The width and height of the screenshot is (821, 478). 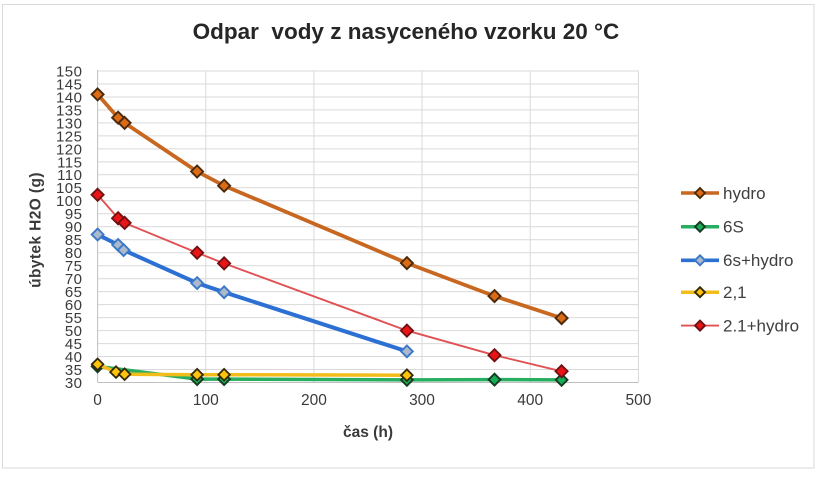 I want to click on svg-text: 145, so click(x=69, y=84).